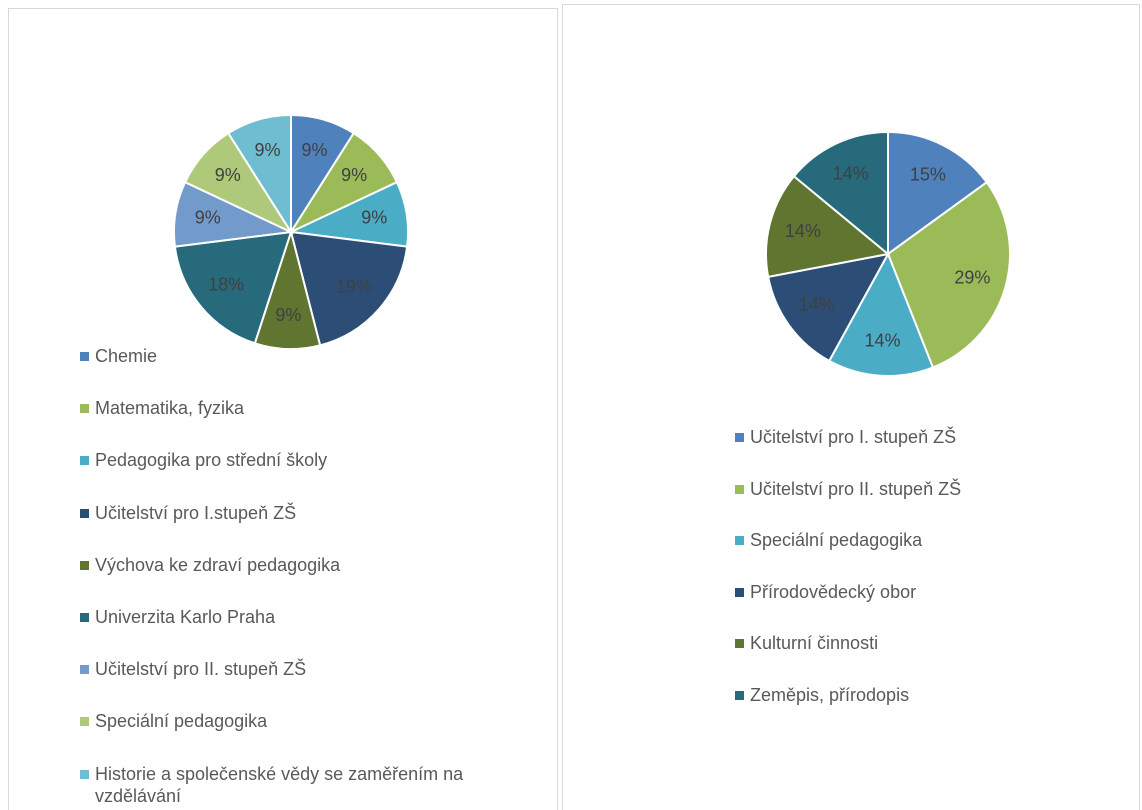 This screenshot has width=1142, height=810. I want to click on data-label: 18%, so click(226, 284).